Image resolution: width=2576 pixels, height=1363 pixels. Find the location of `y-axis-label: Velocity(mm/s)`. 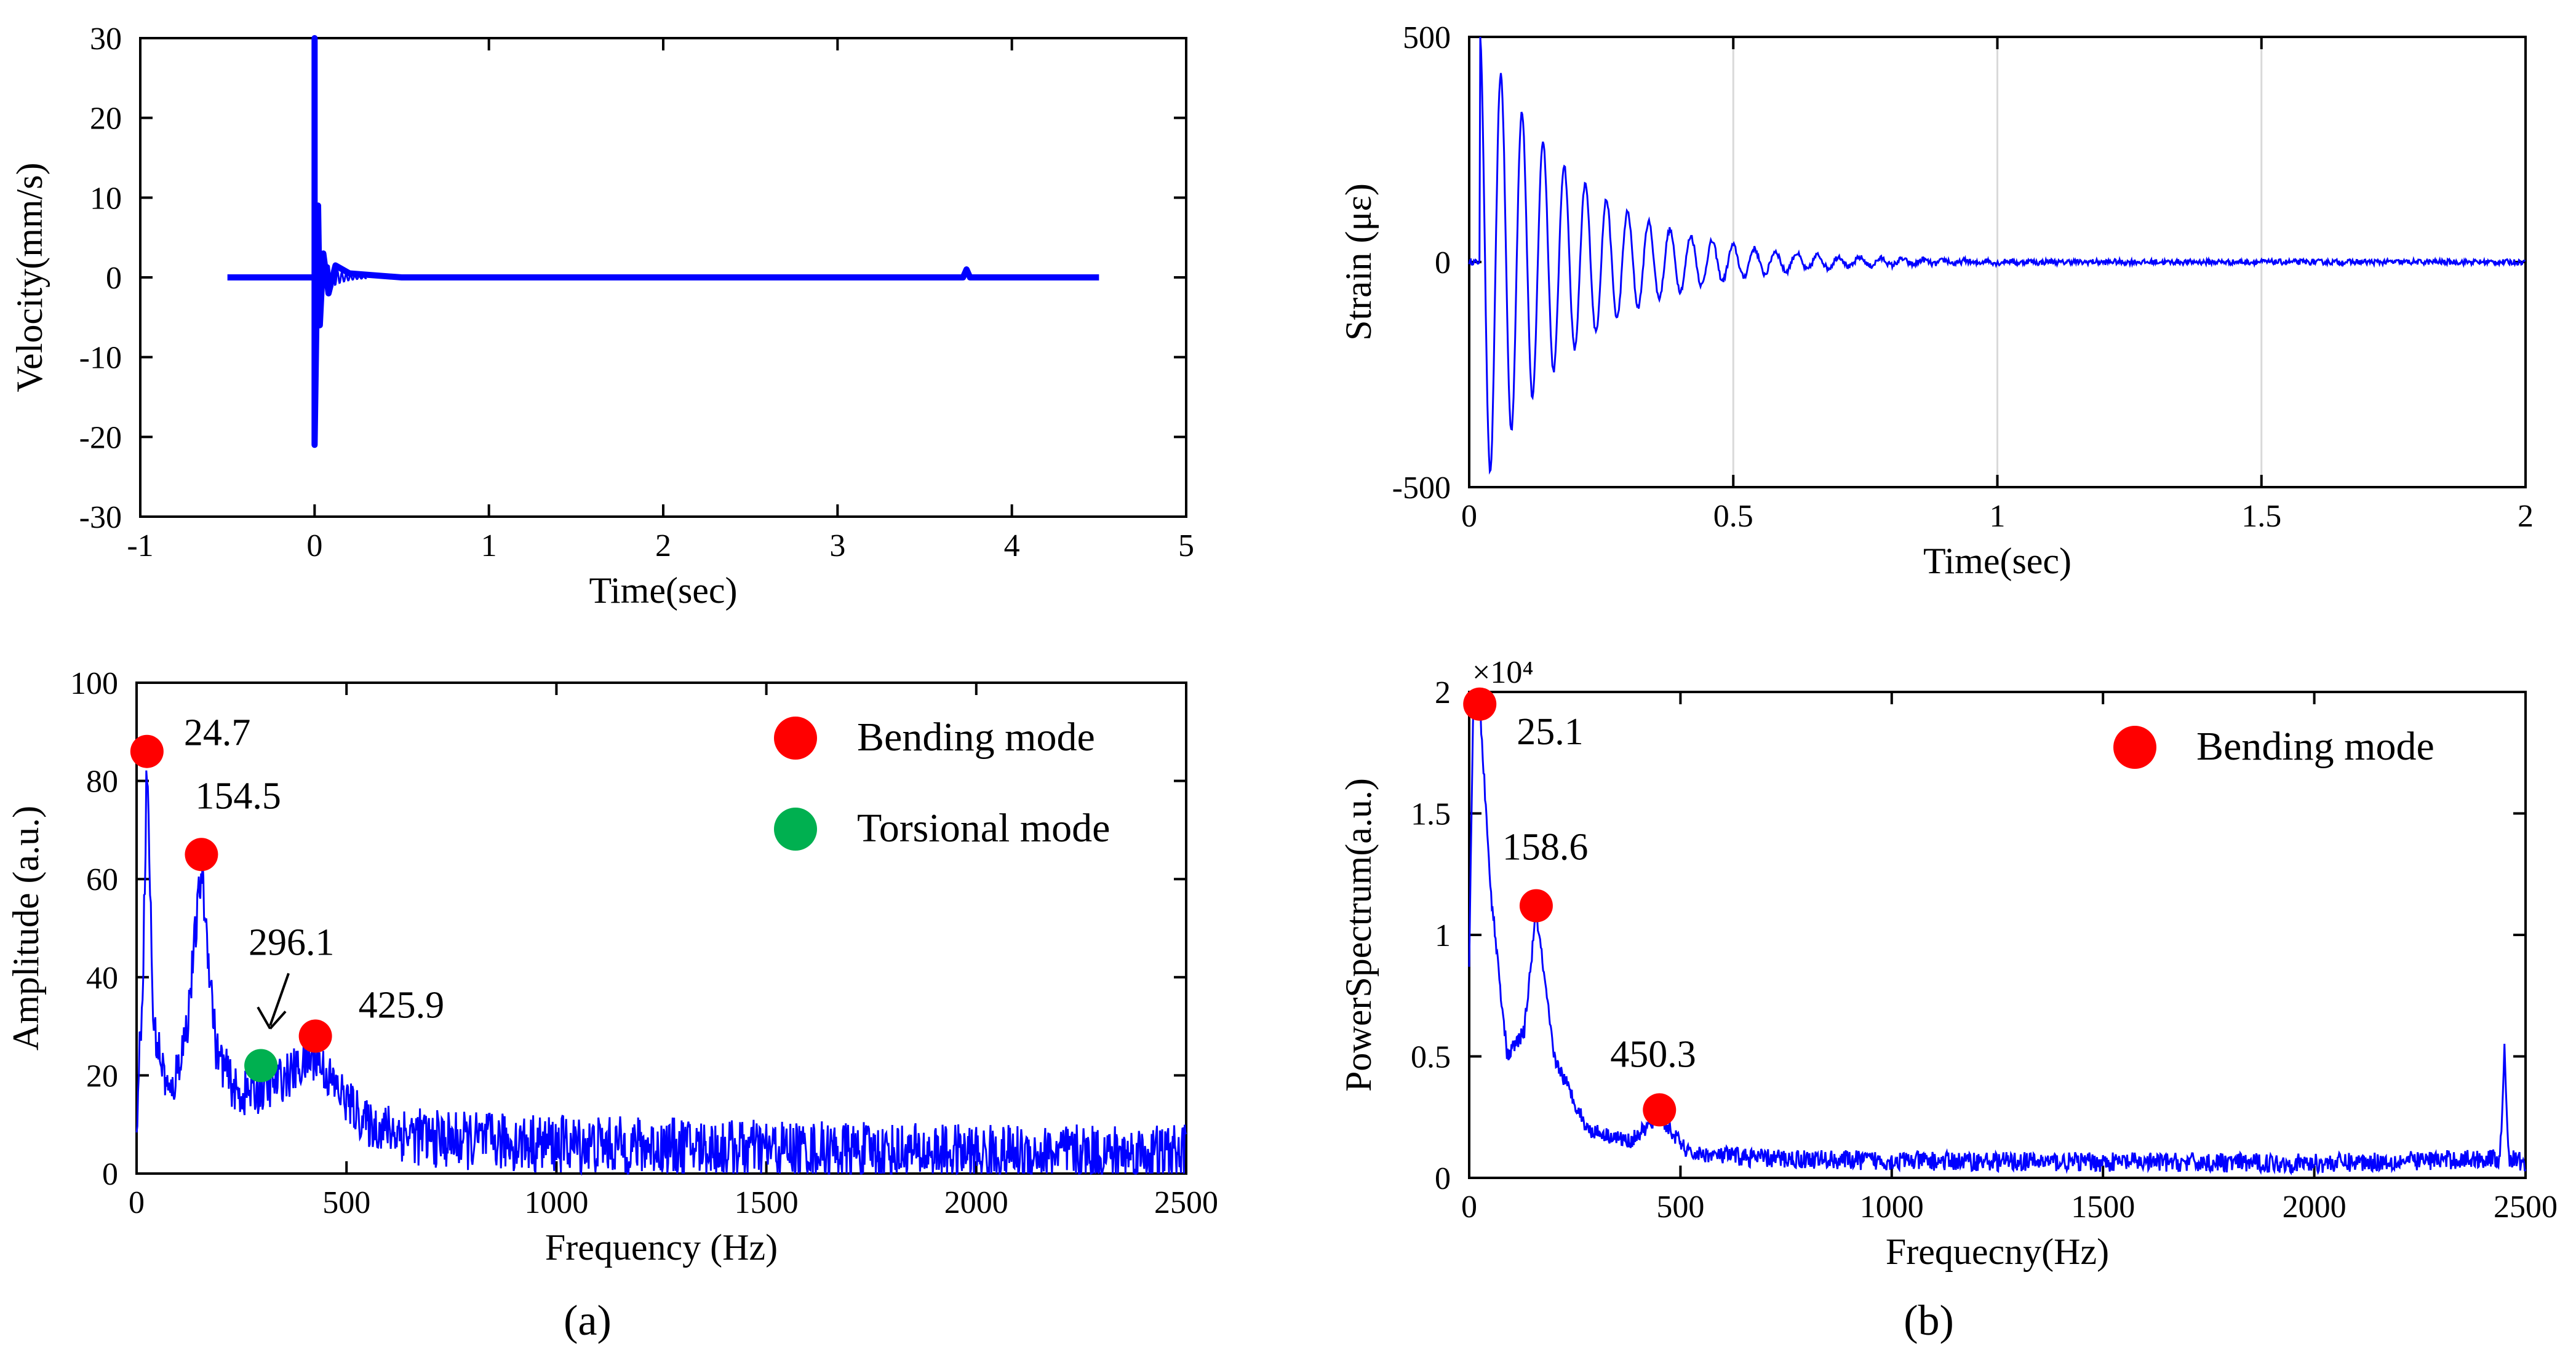

y-axis-label: Velocity(mm/s) is located at coordinates (29, 277).